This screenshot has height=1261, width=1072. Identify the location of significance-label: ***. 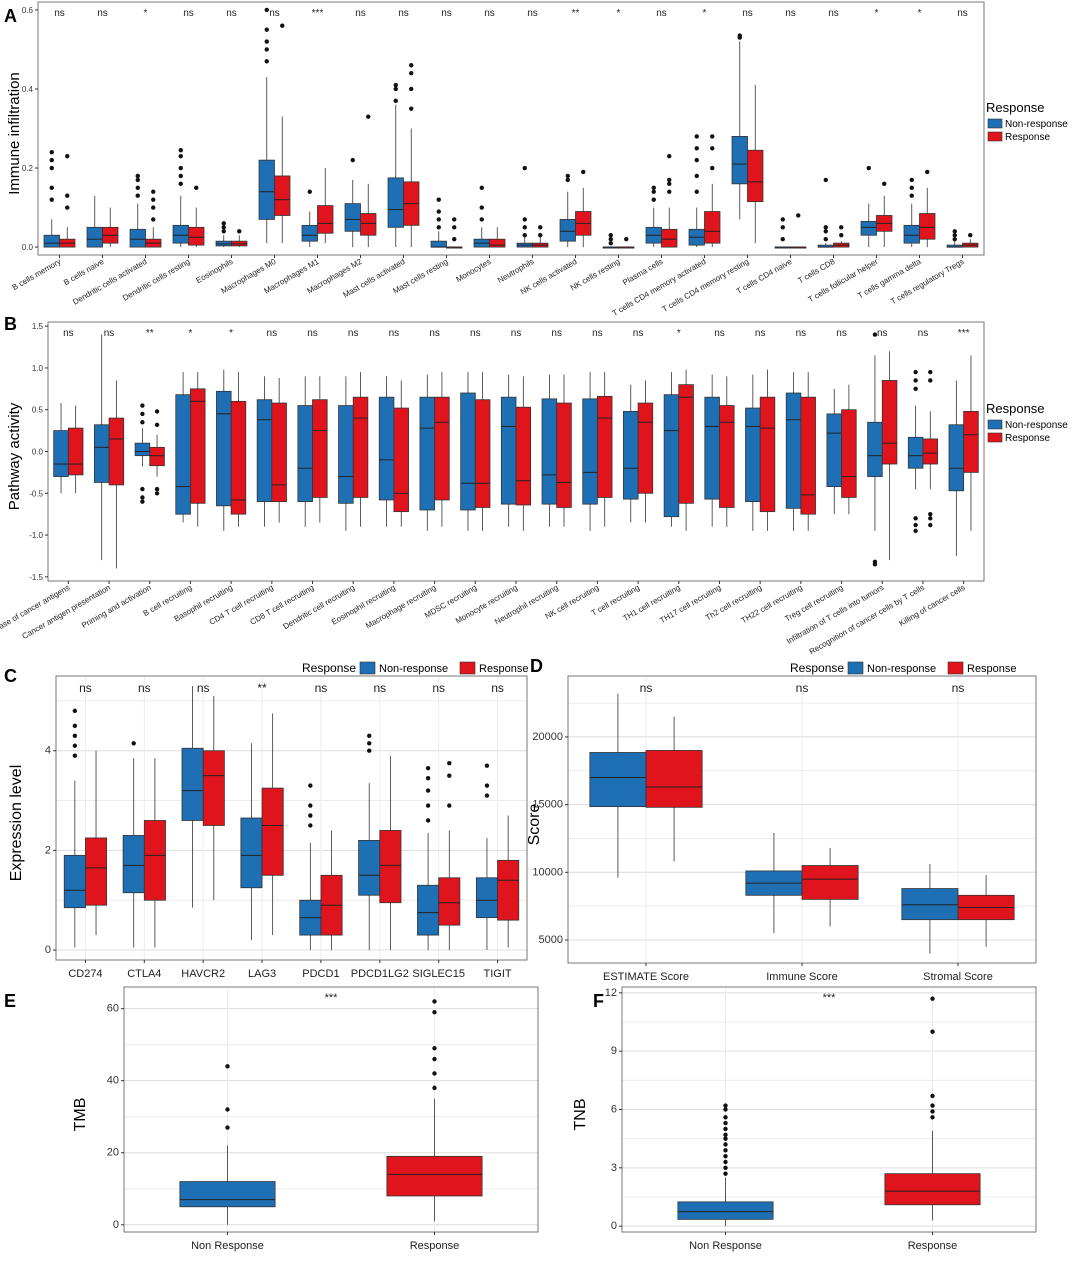
(318, 13).